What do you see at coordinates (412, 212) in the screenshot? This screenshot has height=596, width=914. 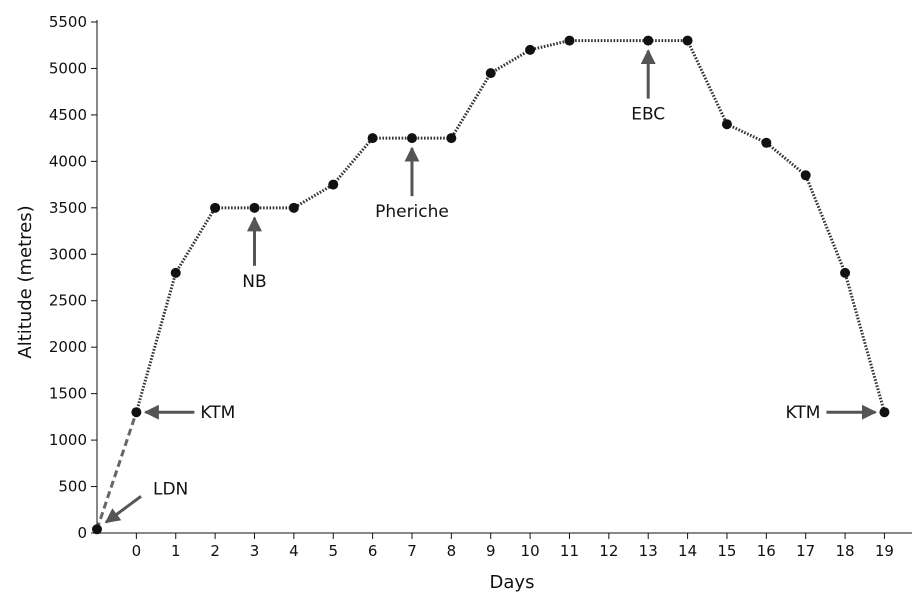 I see `annotation-label: Pheriche` at bounding box center [412, 212].